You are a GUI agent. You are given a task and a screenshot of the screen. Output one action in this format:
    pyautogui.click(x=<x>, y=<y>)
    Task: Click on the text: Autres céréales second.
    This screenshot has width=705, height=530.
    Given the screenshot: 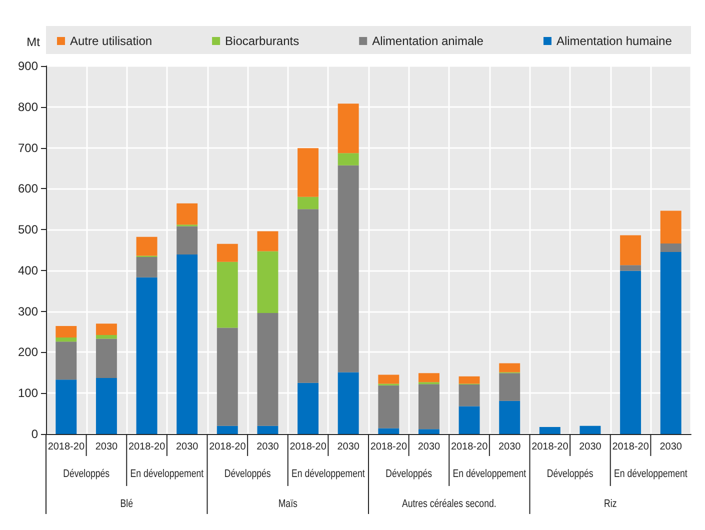 What is the action you would take?
    pyautogui.click(x=449, y=504)
    